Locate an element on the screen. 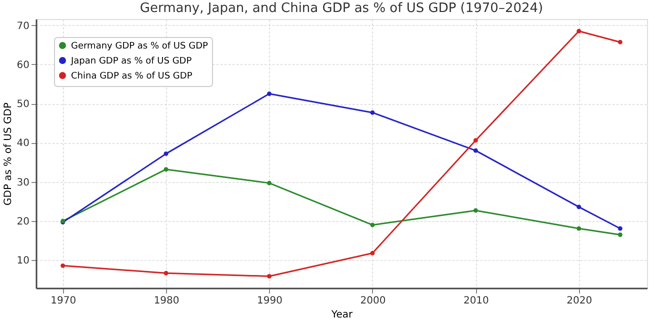  y-tick-label: 30 is located at coordinates (23, 182).